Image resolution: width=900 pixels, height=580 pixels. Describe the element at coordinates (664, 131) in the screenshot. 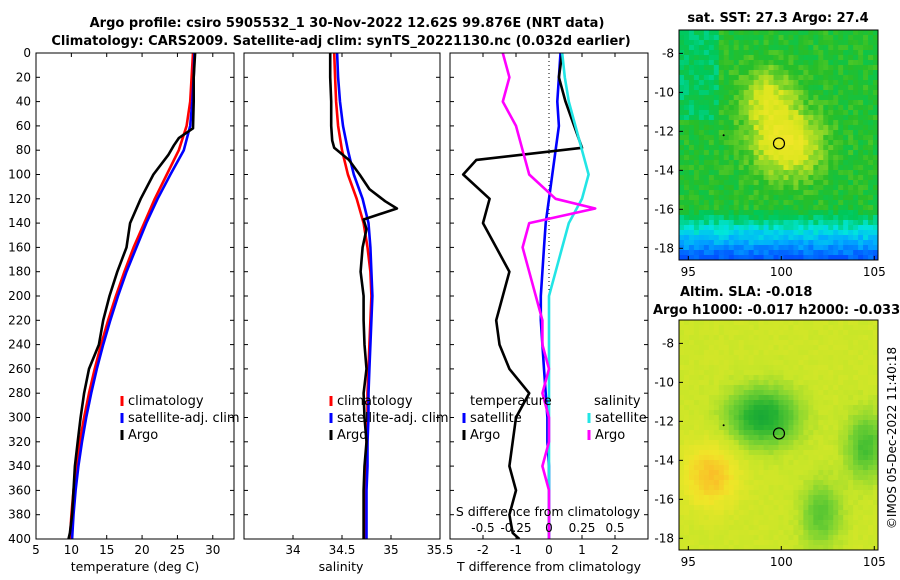

I see `sst_map-ytick-label: -12` at that location.